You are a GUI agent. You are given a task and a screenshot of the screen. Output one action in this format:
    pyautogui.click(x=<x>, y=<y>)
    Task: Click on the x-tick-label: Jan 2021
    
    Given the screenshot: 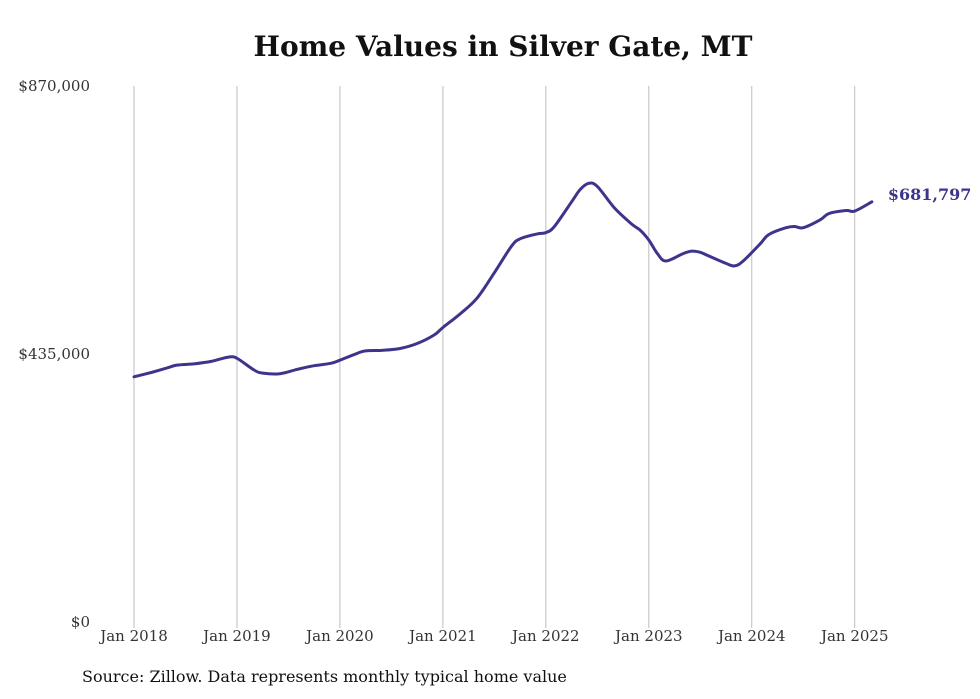 What is the action you would take?
    pyautogui.click(x=442, y=636)
    